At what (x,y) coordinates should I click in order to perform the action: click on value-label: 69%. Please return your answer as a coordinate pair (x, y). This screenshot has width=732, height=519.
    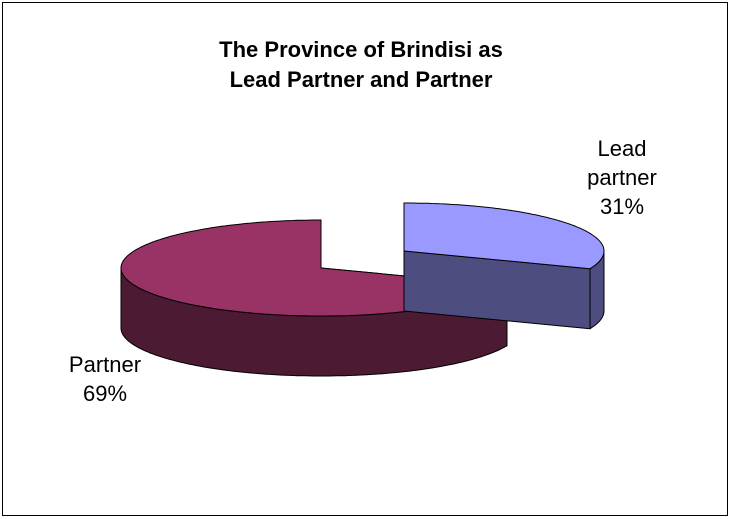
    Looking at the image, I should click on (105, 393).